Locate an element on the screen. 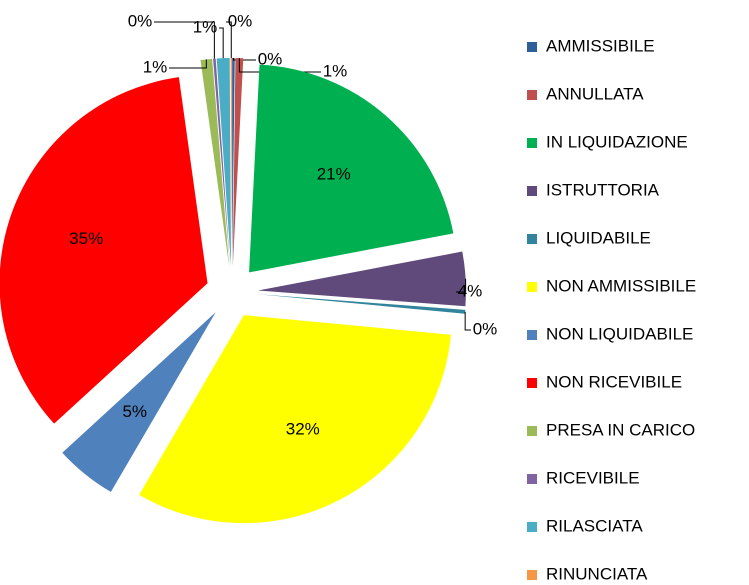  data-label: 4% is located at coordinates (470, 290).